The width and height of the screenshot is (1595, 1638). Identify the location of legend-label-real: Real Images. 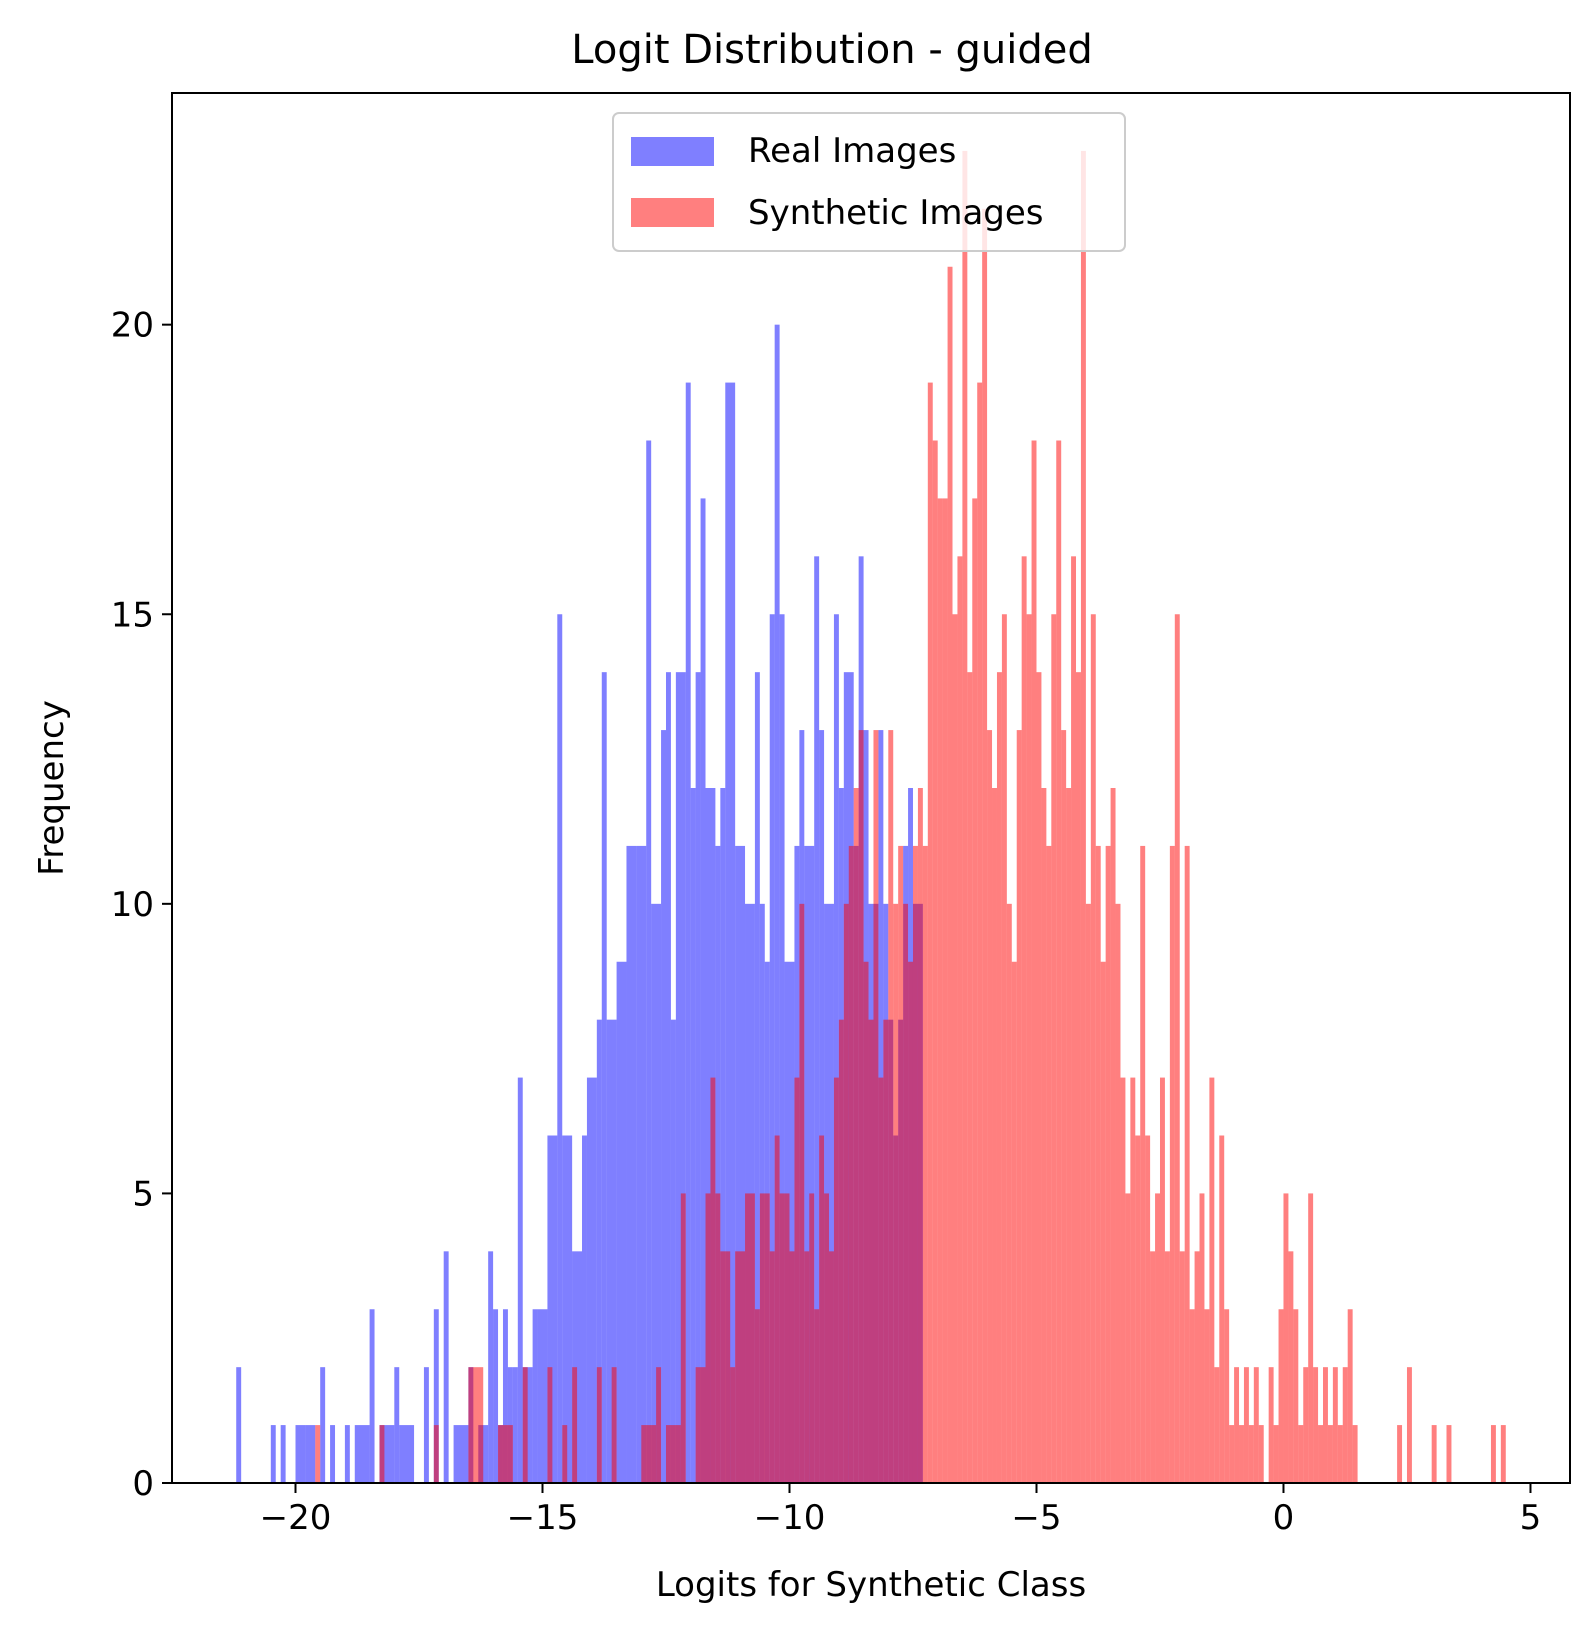
(852, 151).